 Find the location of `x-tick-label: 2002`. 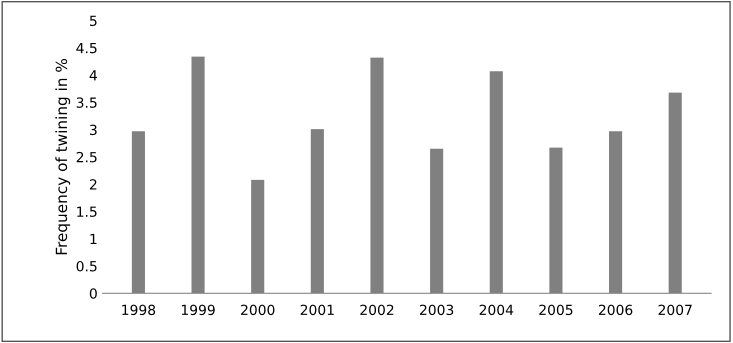

x-tick-label: 2002 is located at coordinates (377, 310).